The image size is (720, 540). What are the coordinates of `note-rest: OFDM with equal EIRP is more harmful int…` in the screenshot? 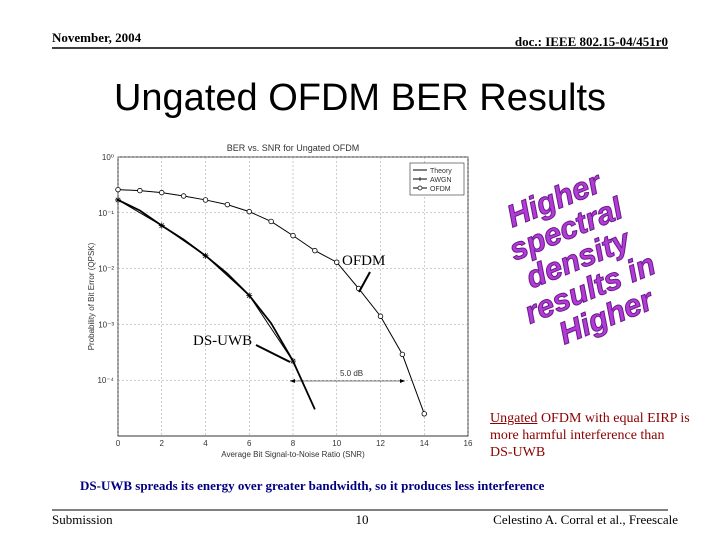 It's located at (590, 435).